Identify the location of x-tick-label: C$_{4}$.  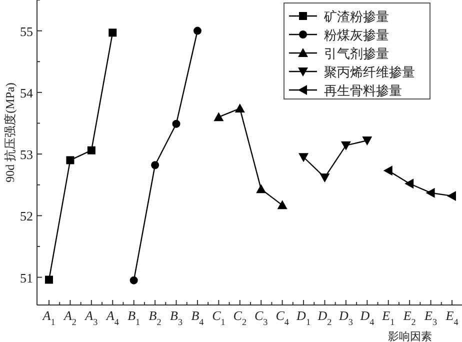
(283, 317).